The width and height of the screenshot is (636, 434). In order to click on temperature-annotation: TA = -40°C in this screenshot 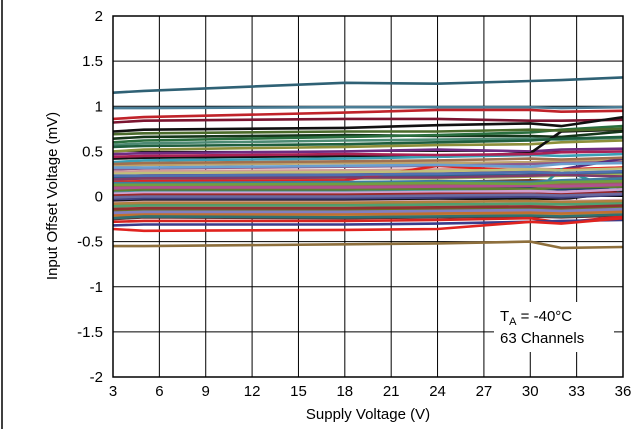, I will do `click(536, 318)`.